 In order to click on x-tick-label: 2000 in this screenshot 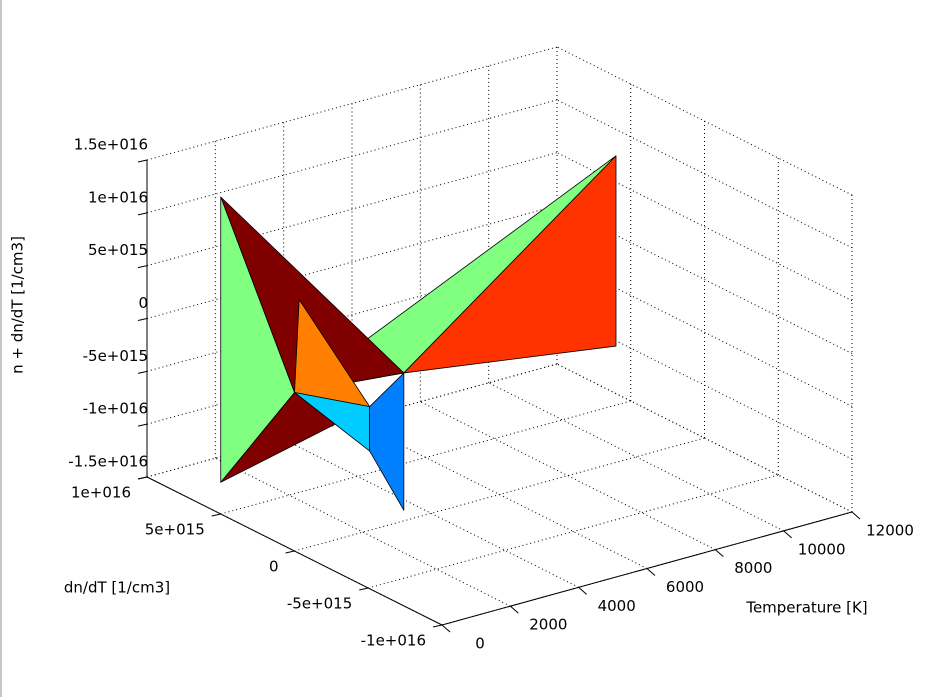, I will do `click(548, 625)`.